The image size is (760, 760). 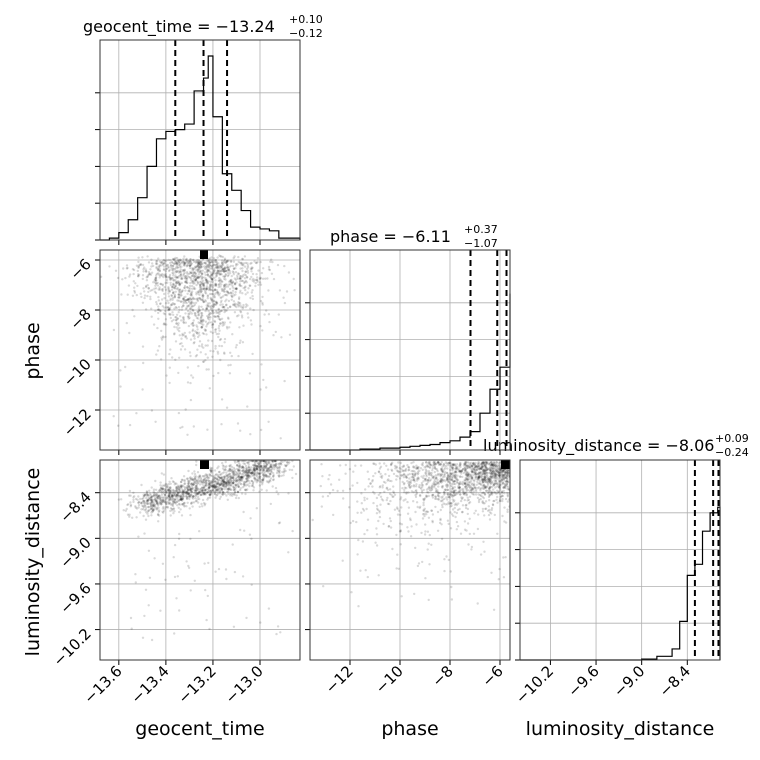 What do you see at coordinates (198, 142) in the screenshot?
I see `histogram-geocent-time` at bounding box center [198, 142].